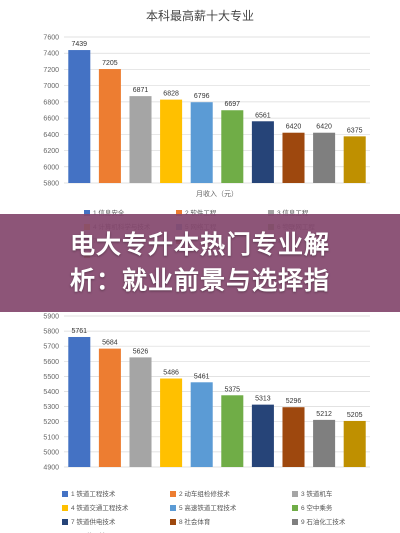  Describe the element at coordinates (202, 376) in the screenshot. I see `bar-value-label: 5461` at that location.